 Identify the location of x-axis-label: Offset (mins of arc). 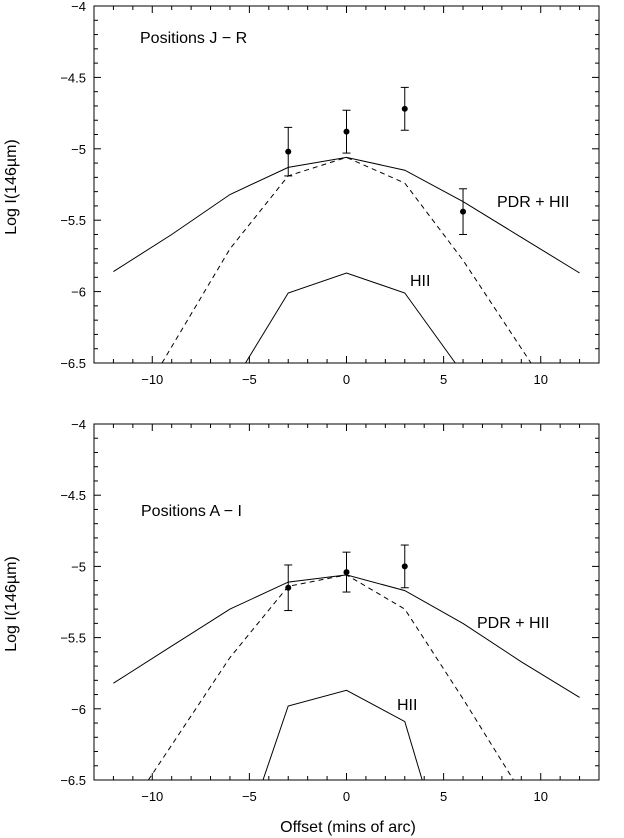
(348, 827).